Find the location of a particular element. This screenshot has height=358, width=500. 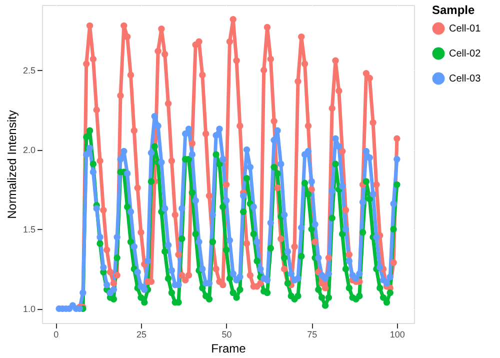

x-tick-label: 75 is located at coordinates (312, 335).